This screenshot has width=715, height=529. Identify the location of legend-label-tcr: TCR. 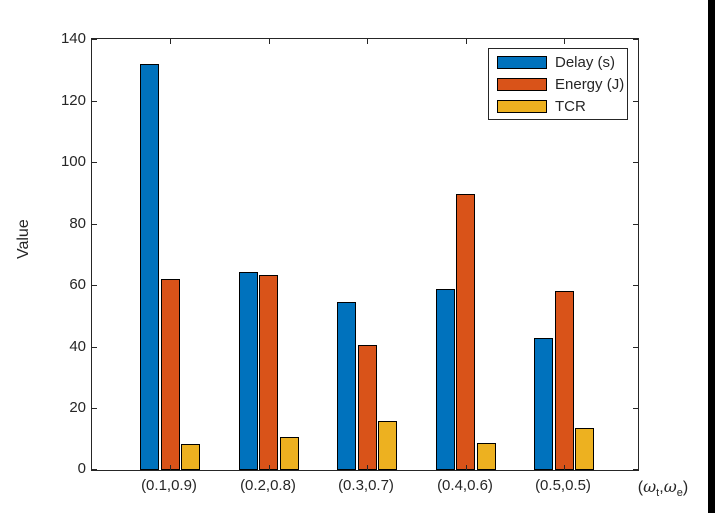
(570, 106).